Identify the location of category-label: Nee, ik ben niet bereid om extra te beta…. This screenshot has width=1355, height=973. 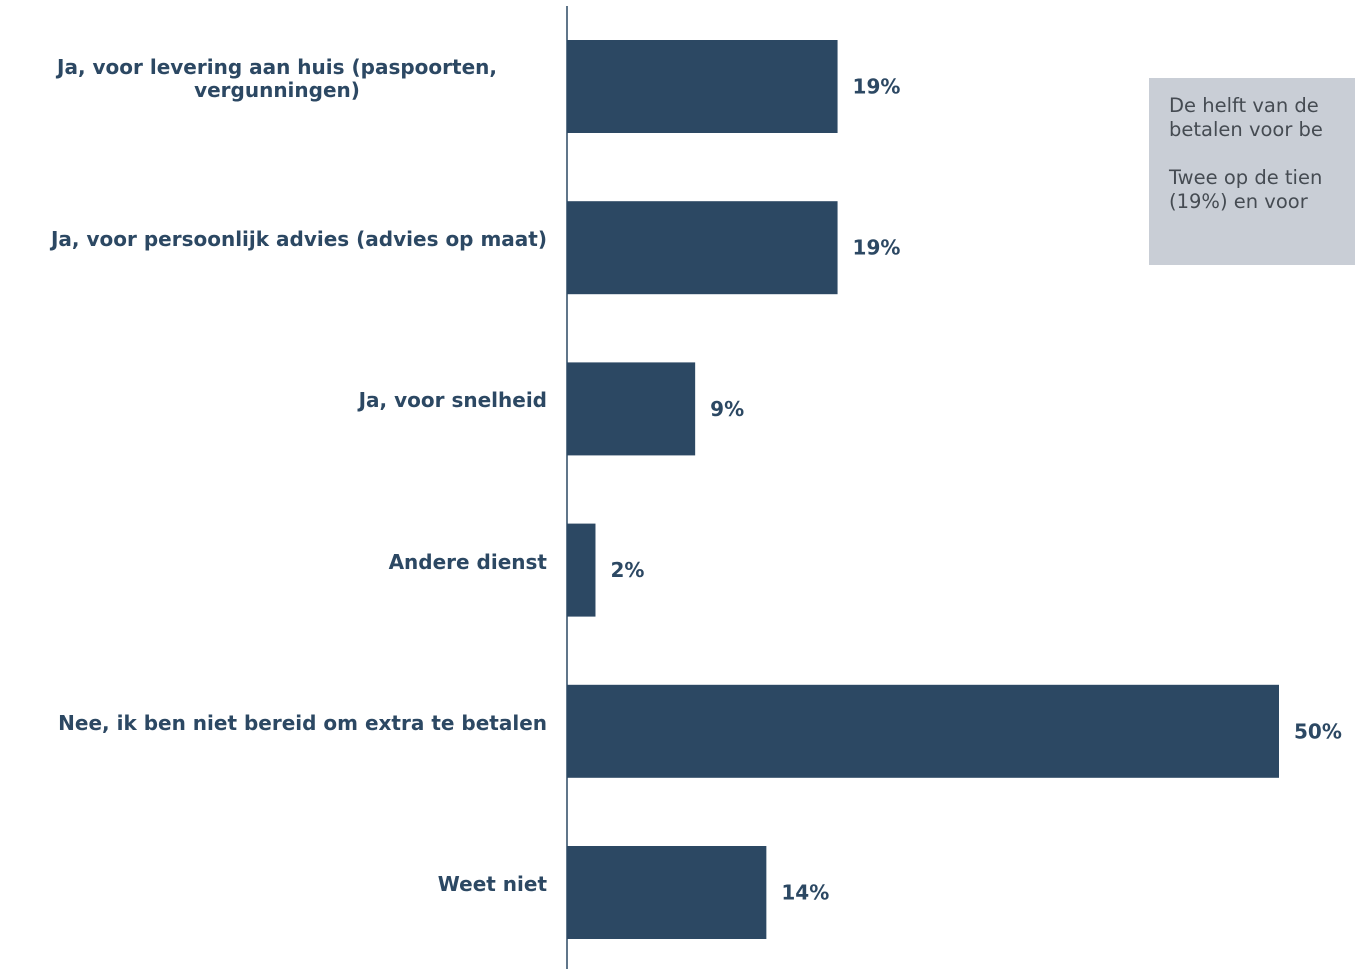
(302, 722).